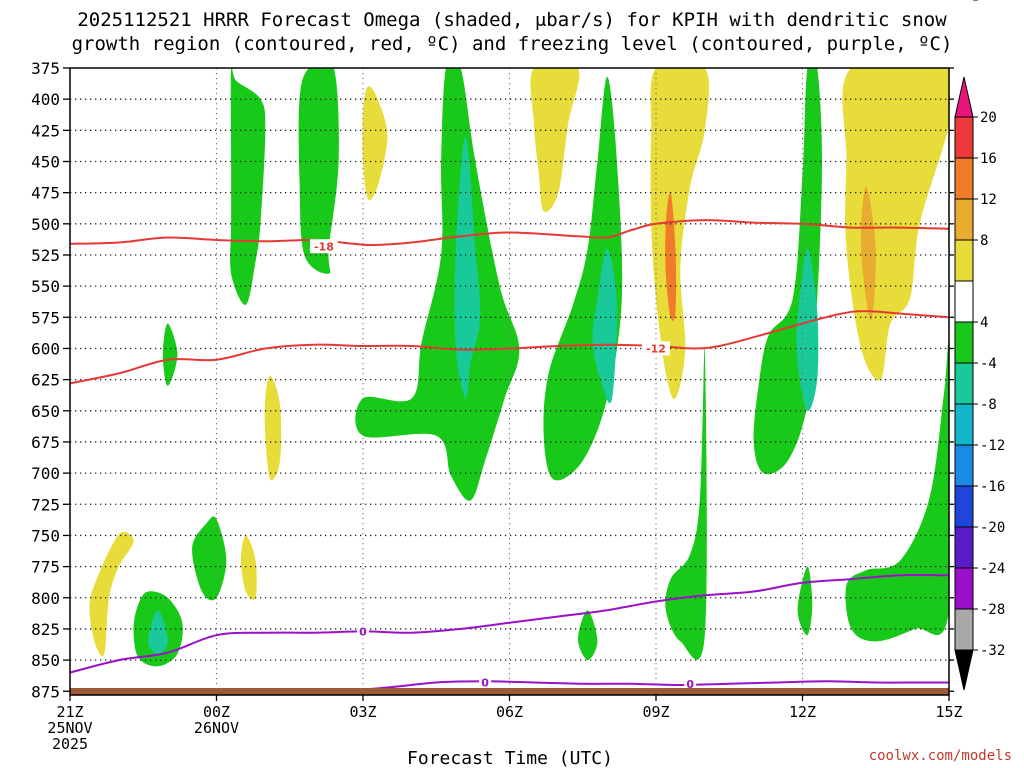 Image resolution: width=1024 pixels, height=768 pixels. I want to click on y-tick-label: 400, so click(45, 99).